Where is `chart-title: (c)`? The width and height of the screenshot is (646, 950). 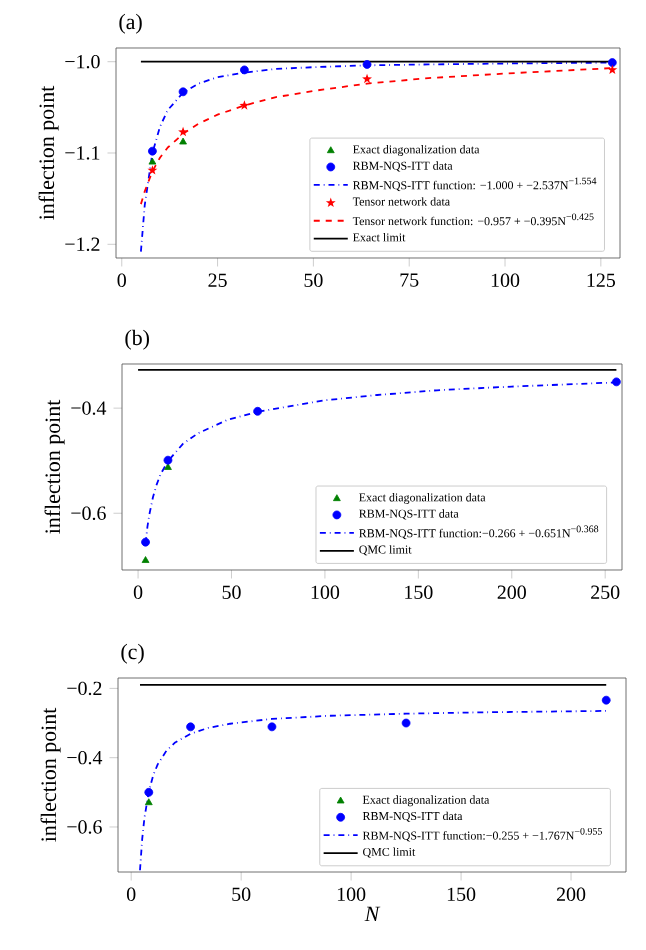 chart-title: (c) is located at coordinates (132, 653).